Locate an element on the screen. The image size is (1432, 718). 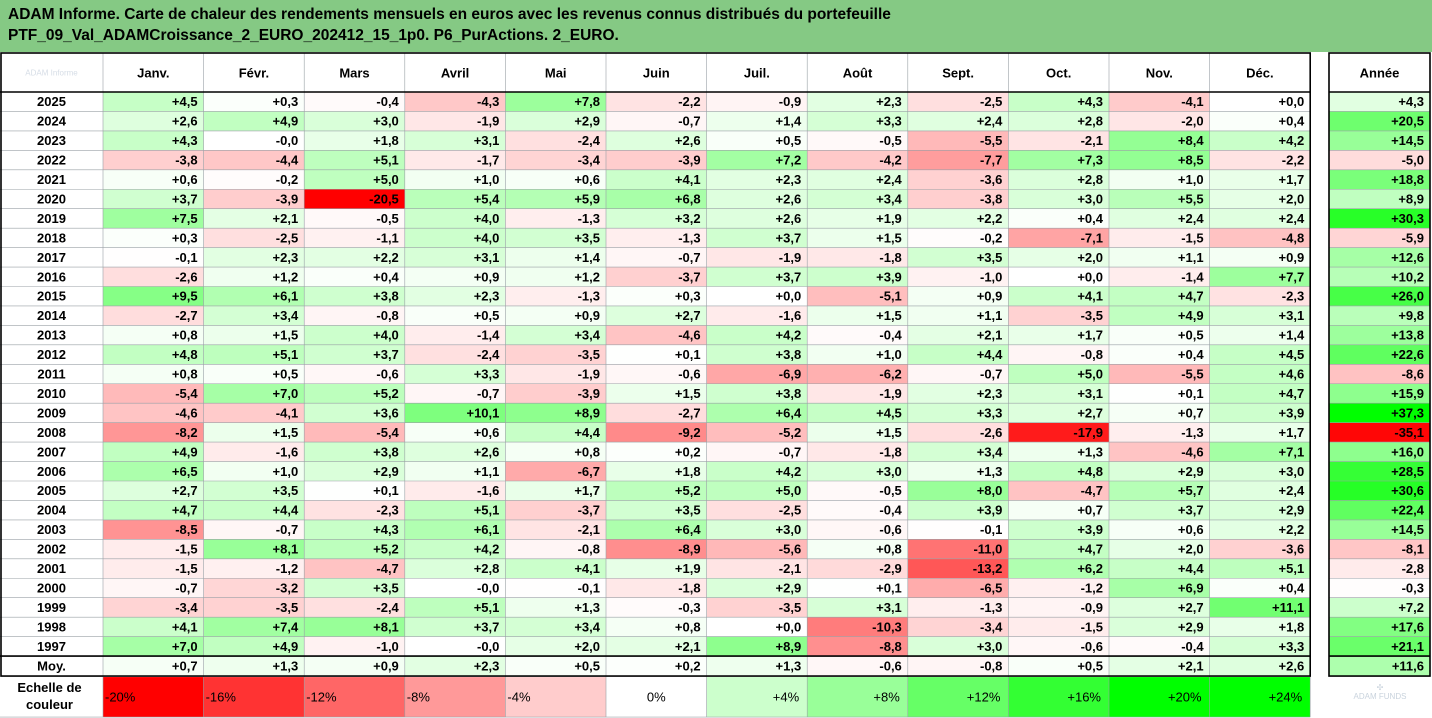
cell-value: +0,5 is located at coordinates (789, 140).